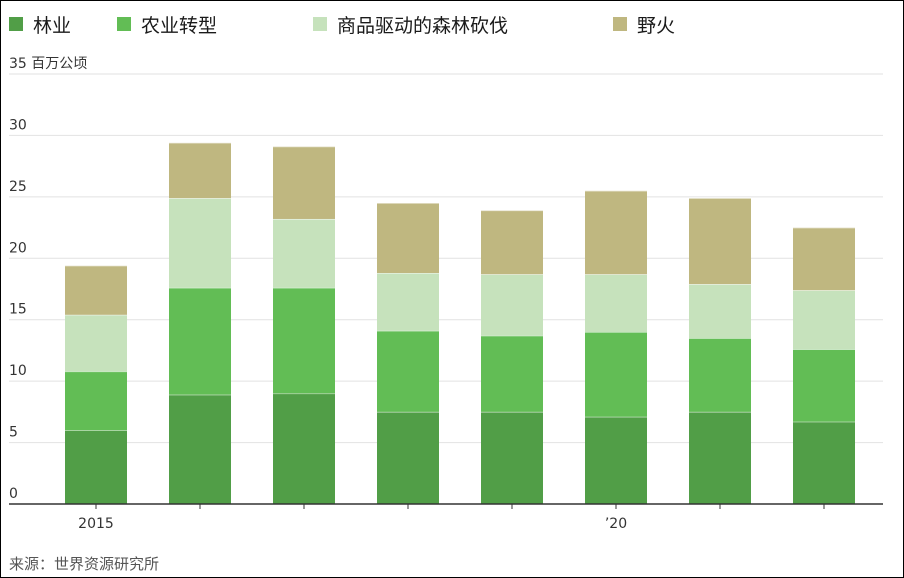 This screenshot has width=904, height=578. I want to click on legend-item-agriculture: 农业转型, so click(167, 24).